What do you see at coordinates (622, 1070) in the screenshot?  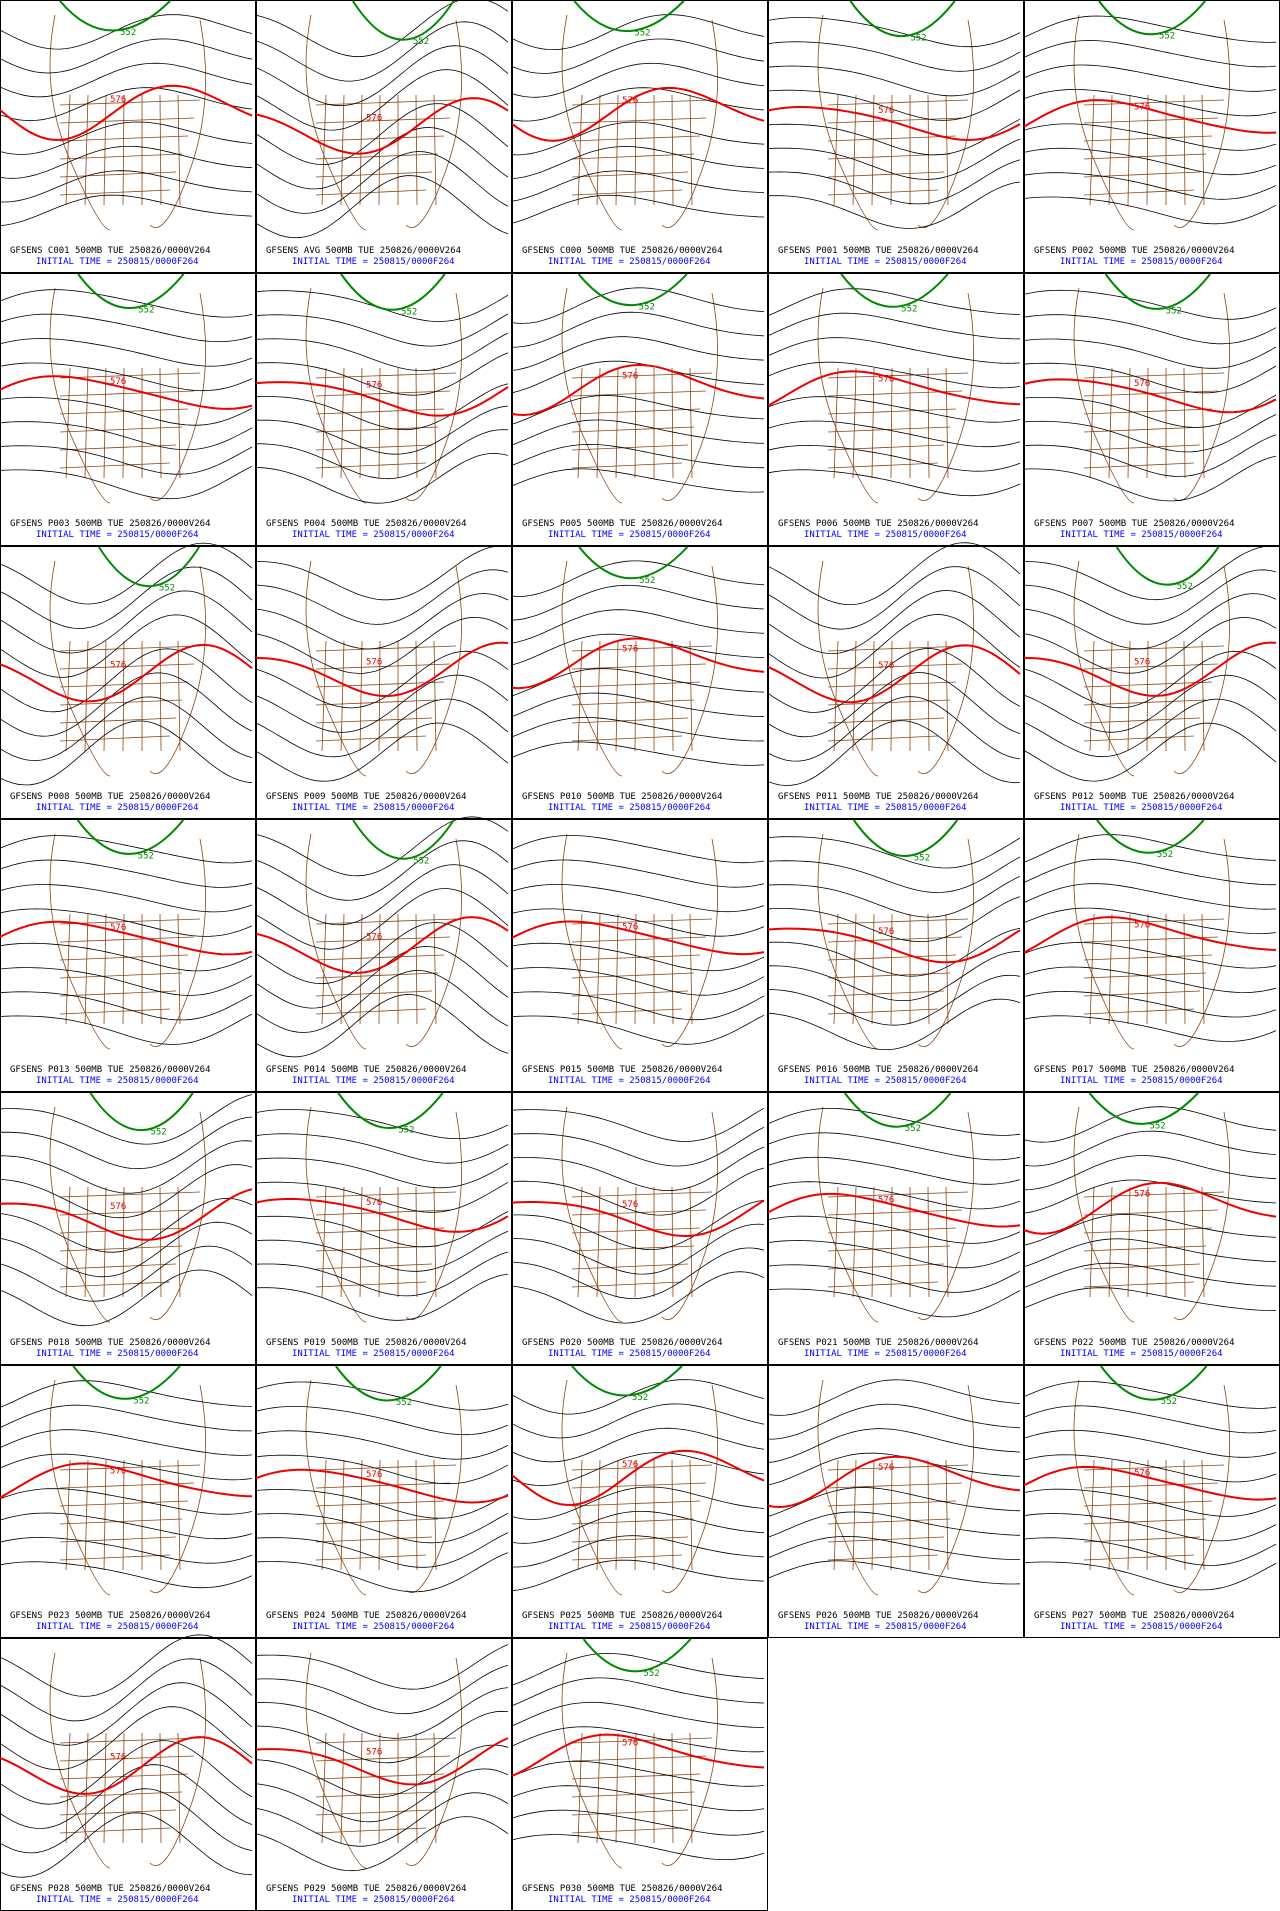 I see `panel-title: GFSENS P015 500MB TUE 250826/0000V264` at bounding box center [622, 1070].